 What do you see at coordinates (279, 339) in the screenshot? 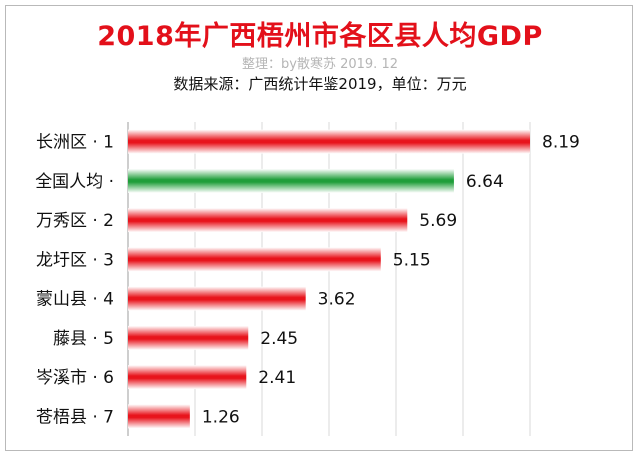
I see `data-label: 2.45` at bounding box center [279, 339].